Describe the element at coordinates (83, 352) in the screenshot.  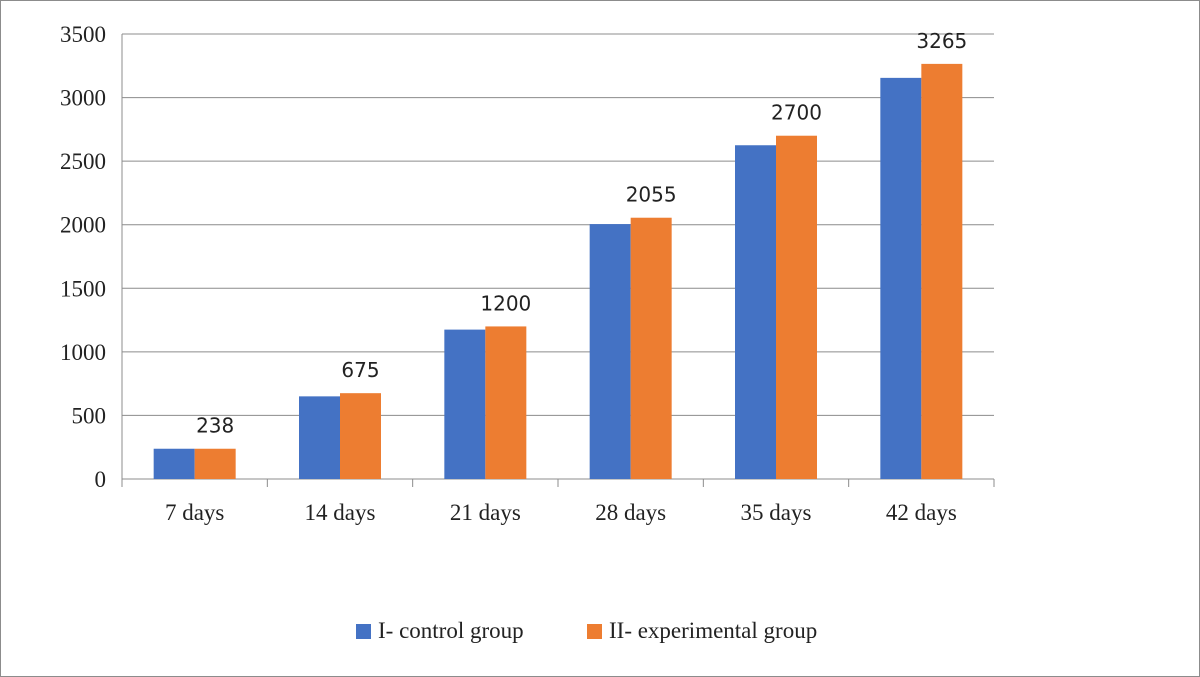
I see `y-tick-label: 1000` at that location.